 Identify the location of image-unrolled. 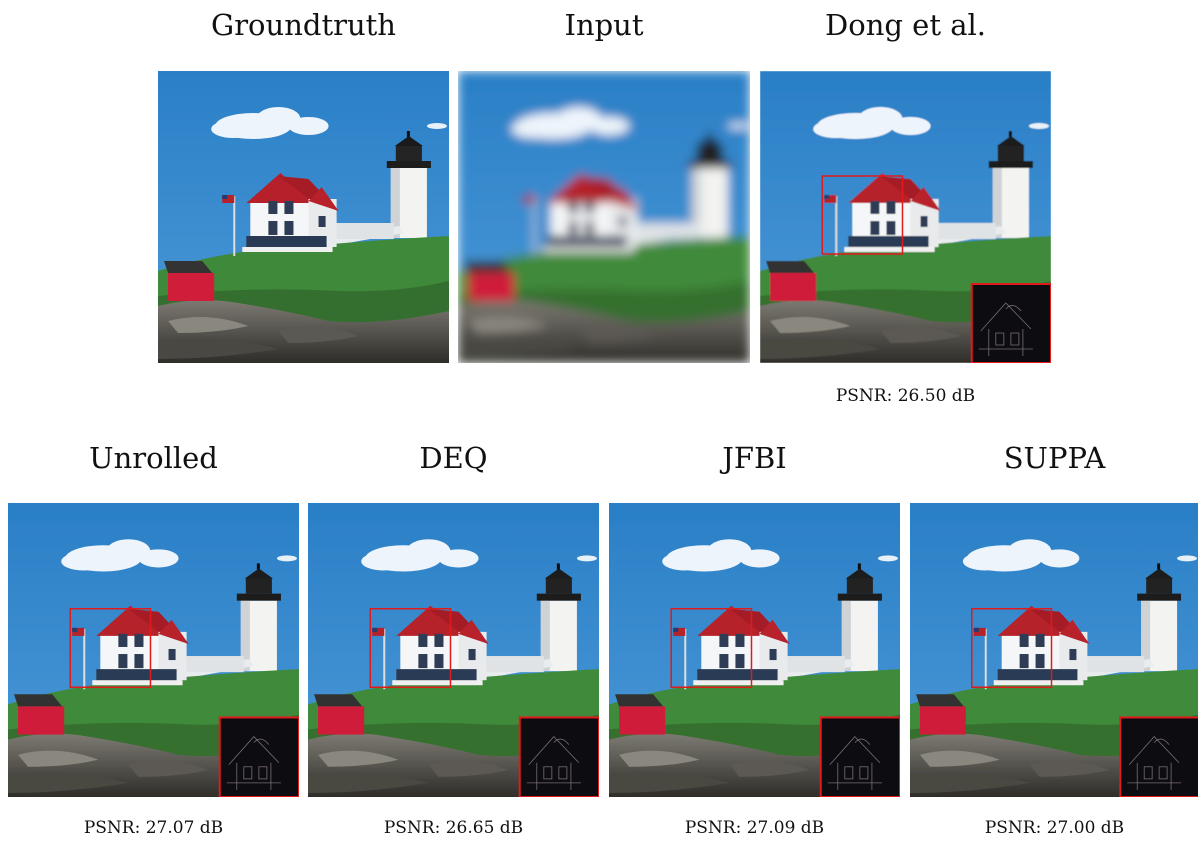
(153, 650).